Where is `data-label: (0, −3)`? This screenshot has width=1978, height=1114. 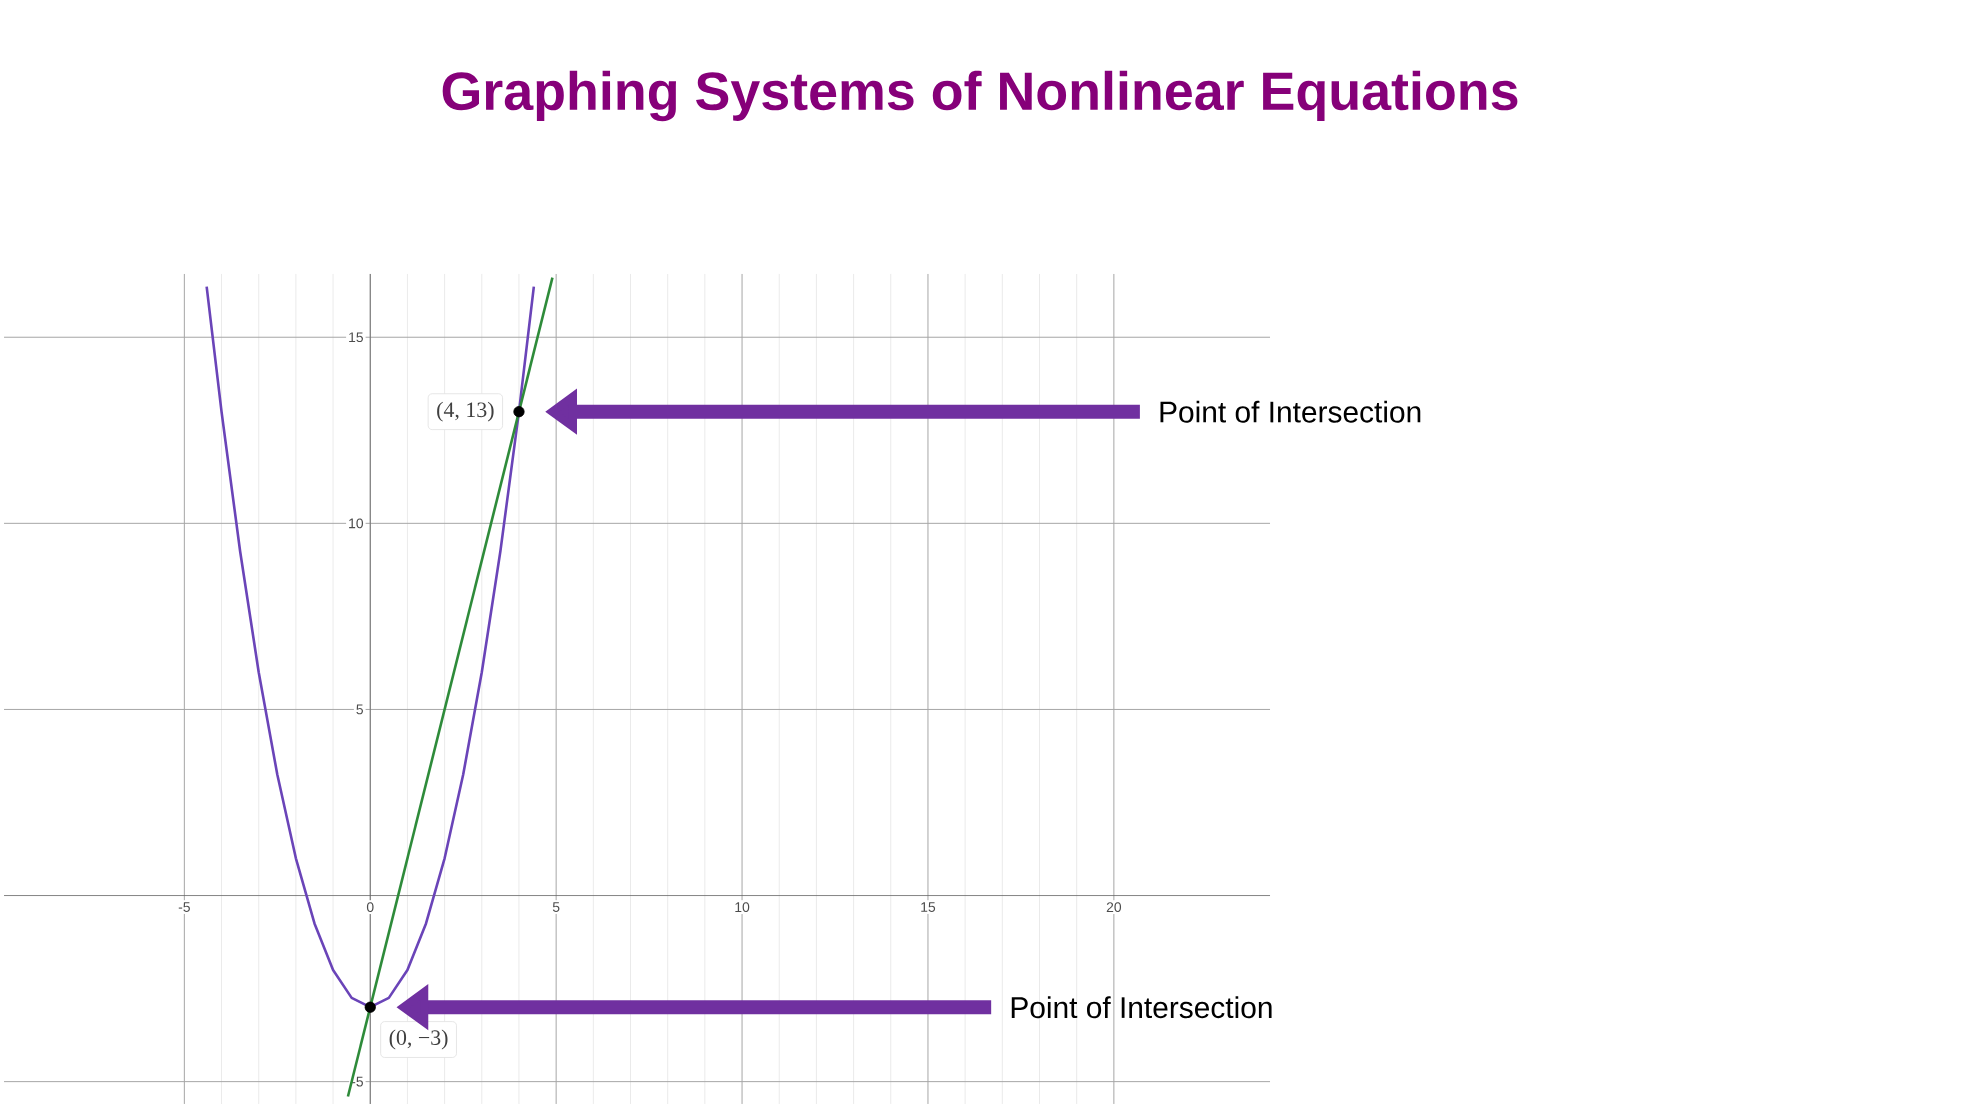 data-label: (0, −3) is located at coordinates (418, 1039).